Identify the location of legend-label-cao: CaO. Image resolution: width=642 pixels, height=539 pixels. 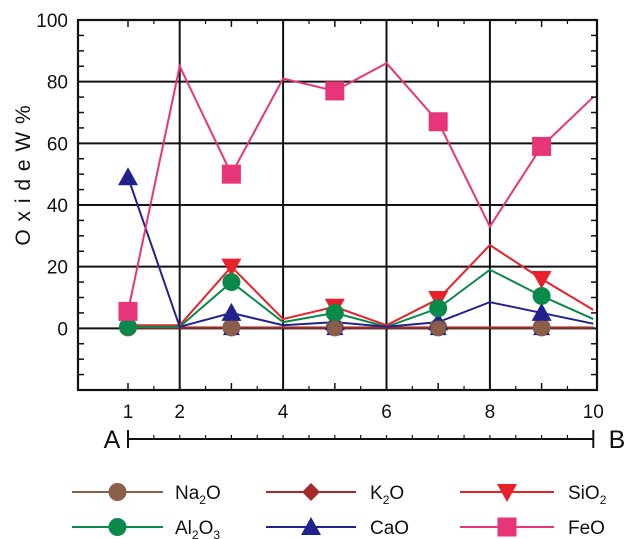
(389, 528).